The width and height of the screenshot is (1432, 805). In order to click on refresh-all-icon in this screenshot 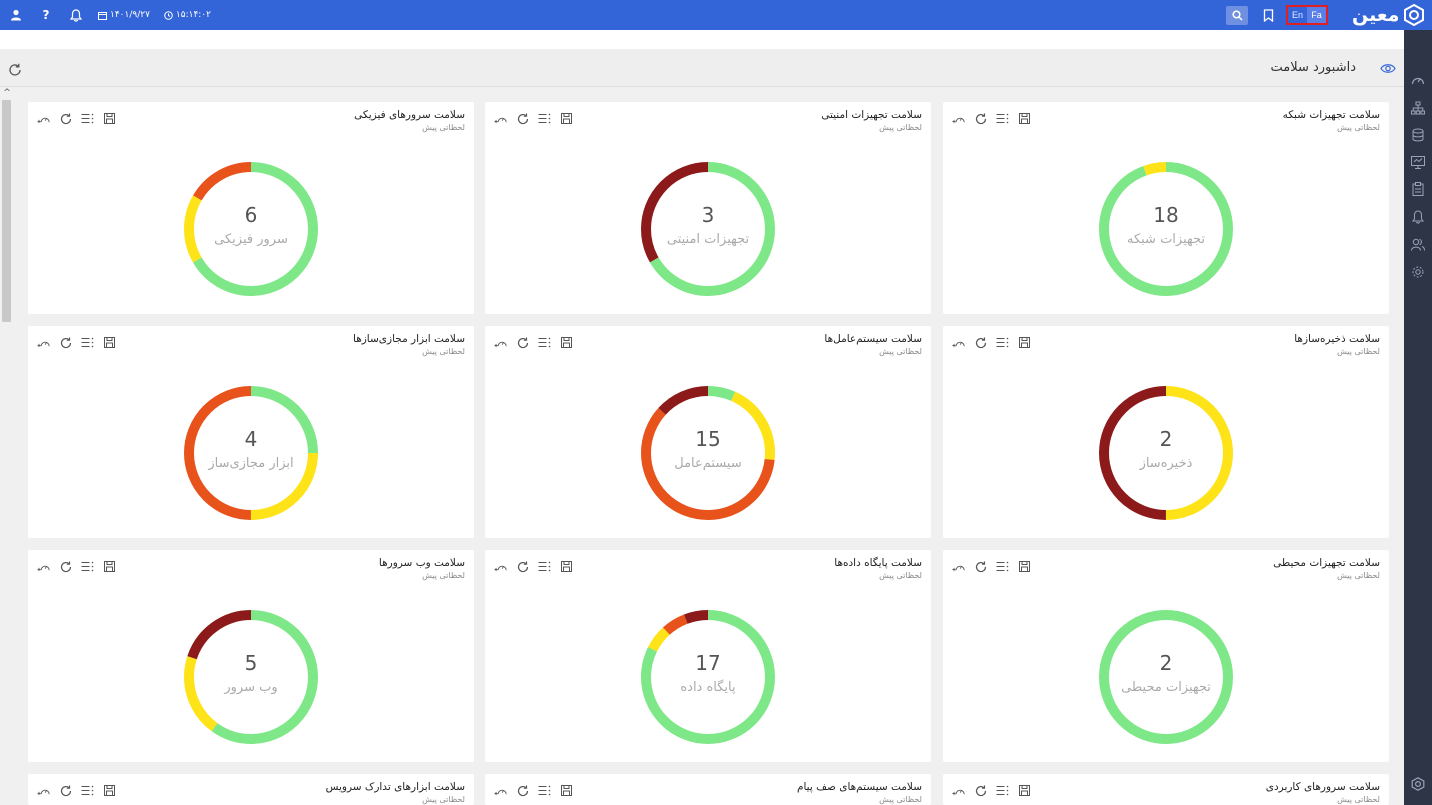, I will do `click(15, 70)`.